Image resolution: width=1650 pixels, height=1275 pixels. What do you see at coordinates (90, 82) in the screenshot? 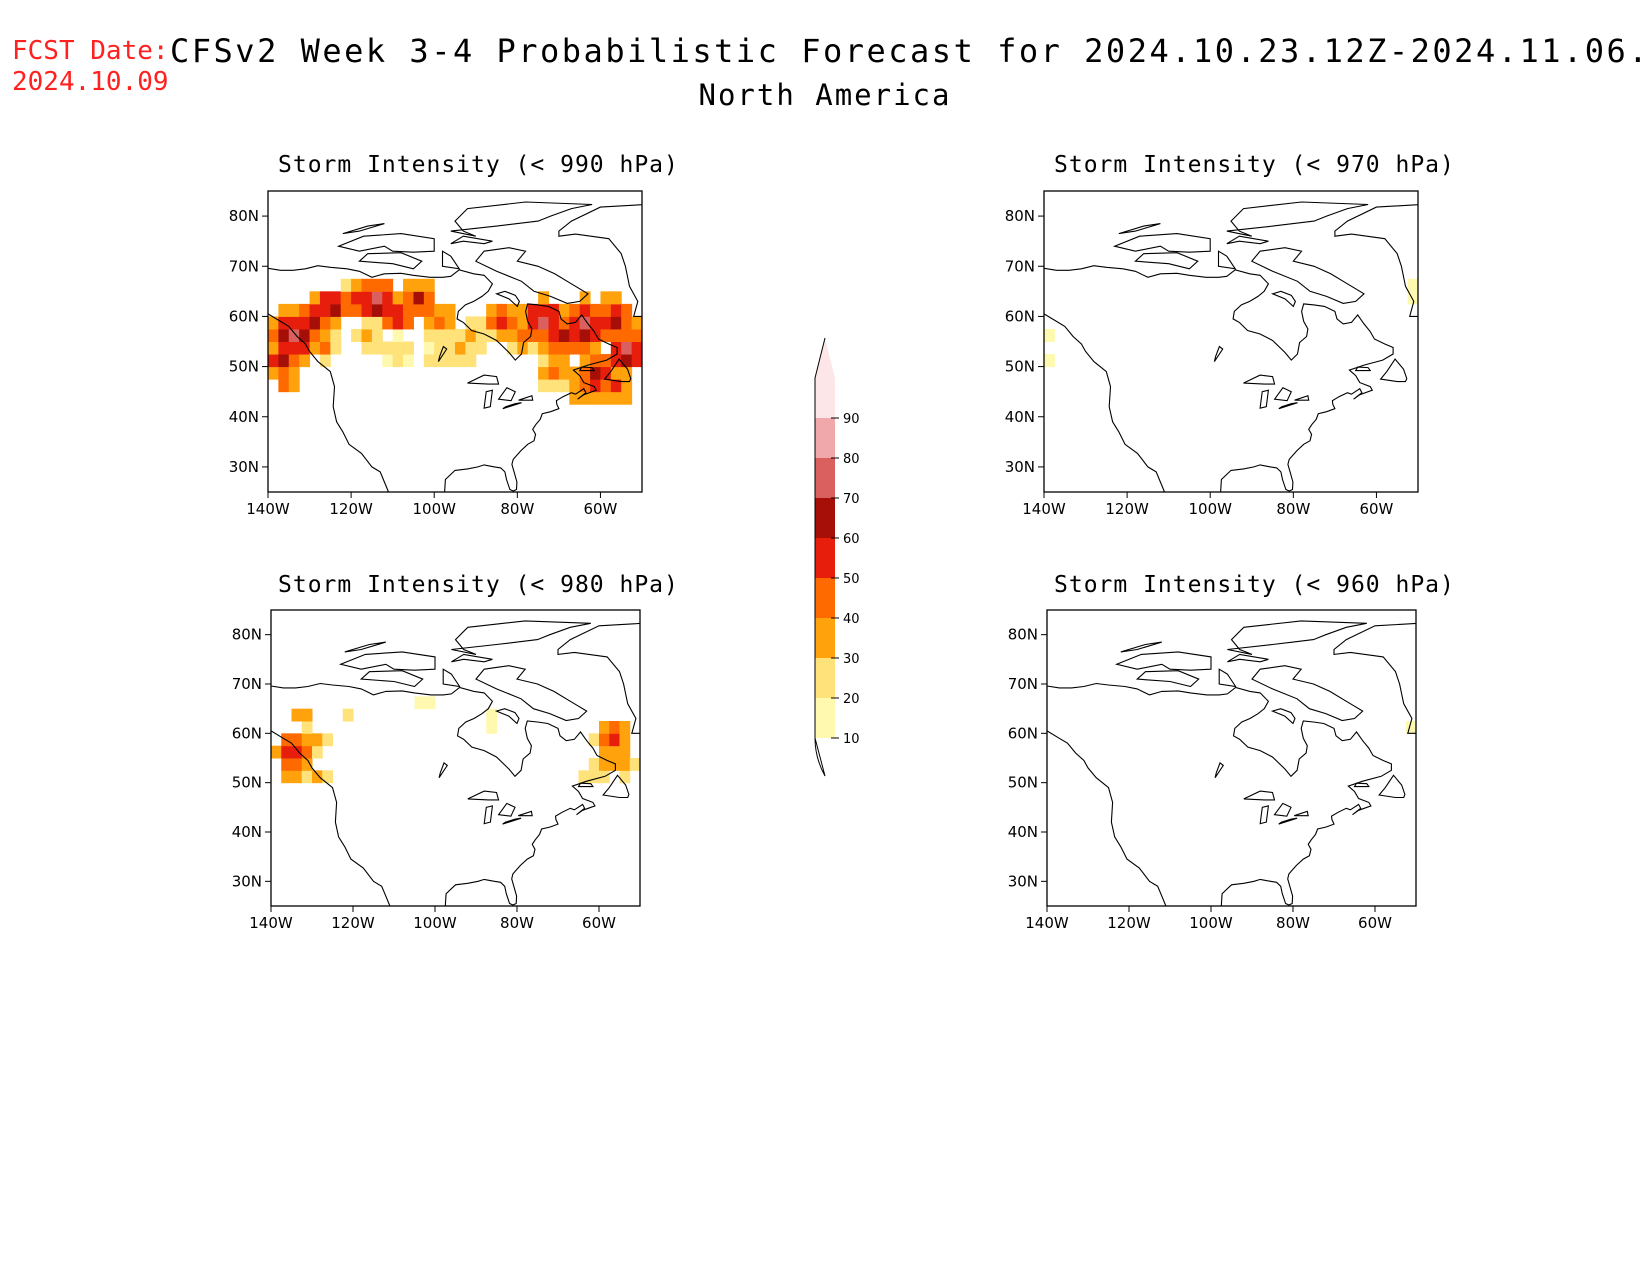
I see `forecast-date-value: 2024.10.09` at bounding box center [90, 82].